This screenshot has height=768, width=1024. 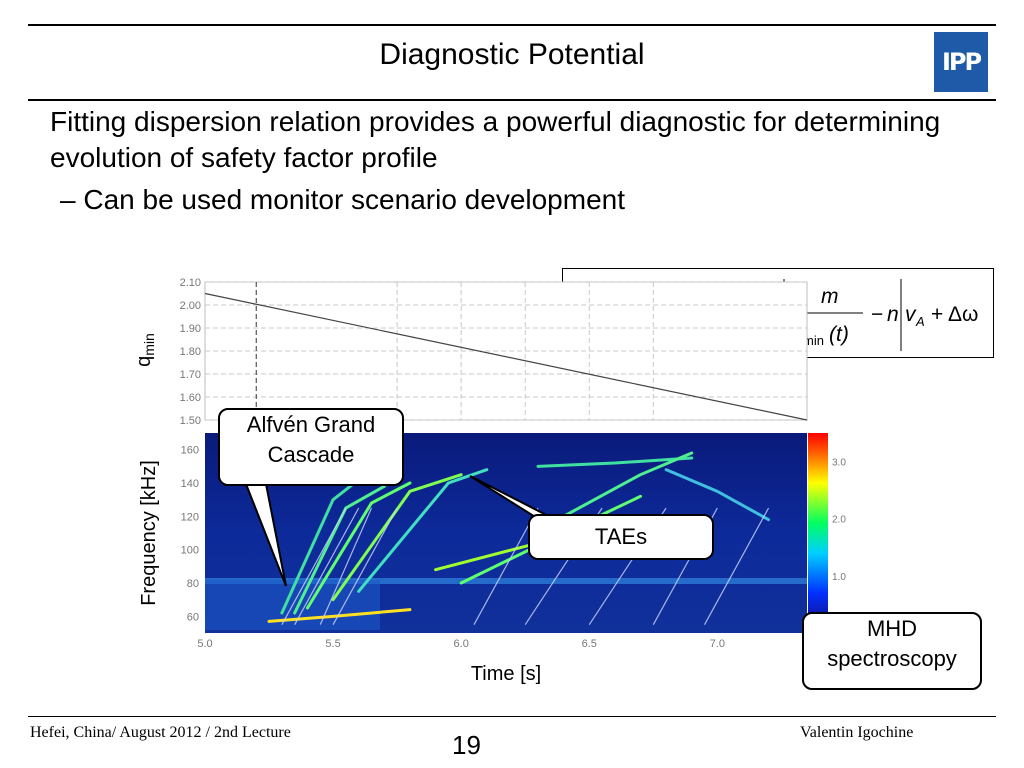 I want to click on page-title: Diagnostic Potential, so click(x=512, y=54).